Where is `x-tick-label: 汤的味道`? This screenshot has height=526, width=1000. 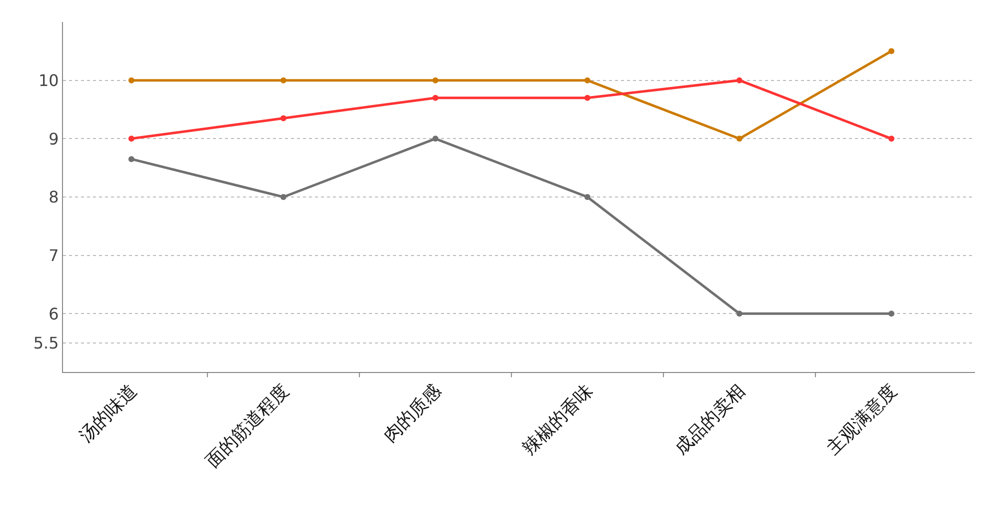 x-tick-label: 汤的味道 is located at coordinates (109, 413).